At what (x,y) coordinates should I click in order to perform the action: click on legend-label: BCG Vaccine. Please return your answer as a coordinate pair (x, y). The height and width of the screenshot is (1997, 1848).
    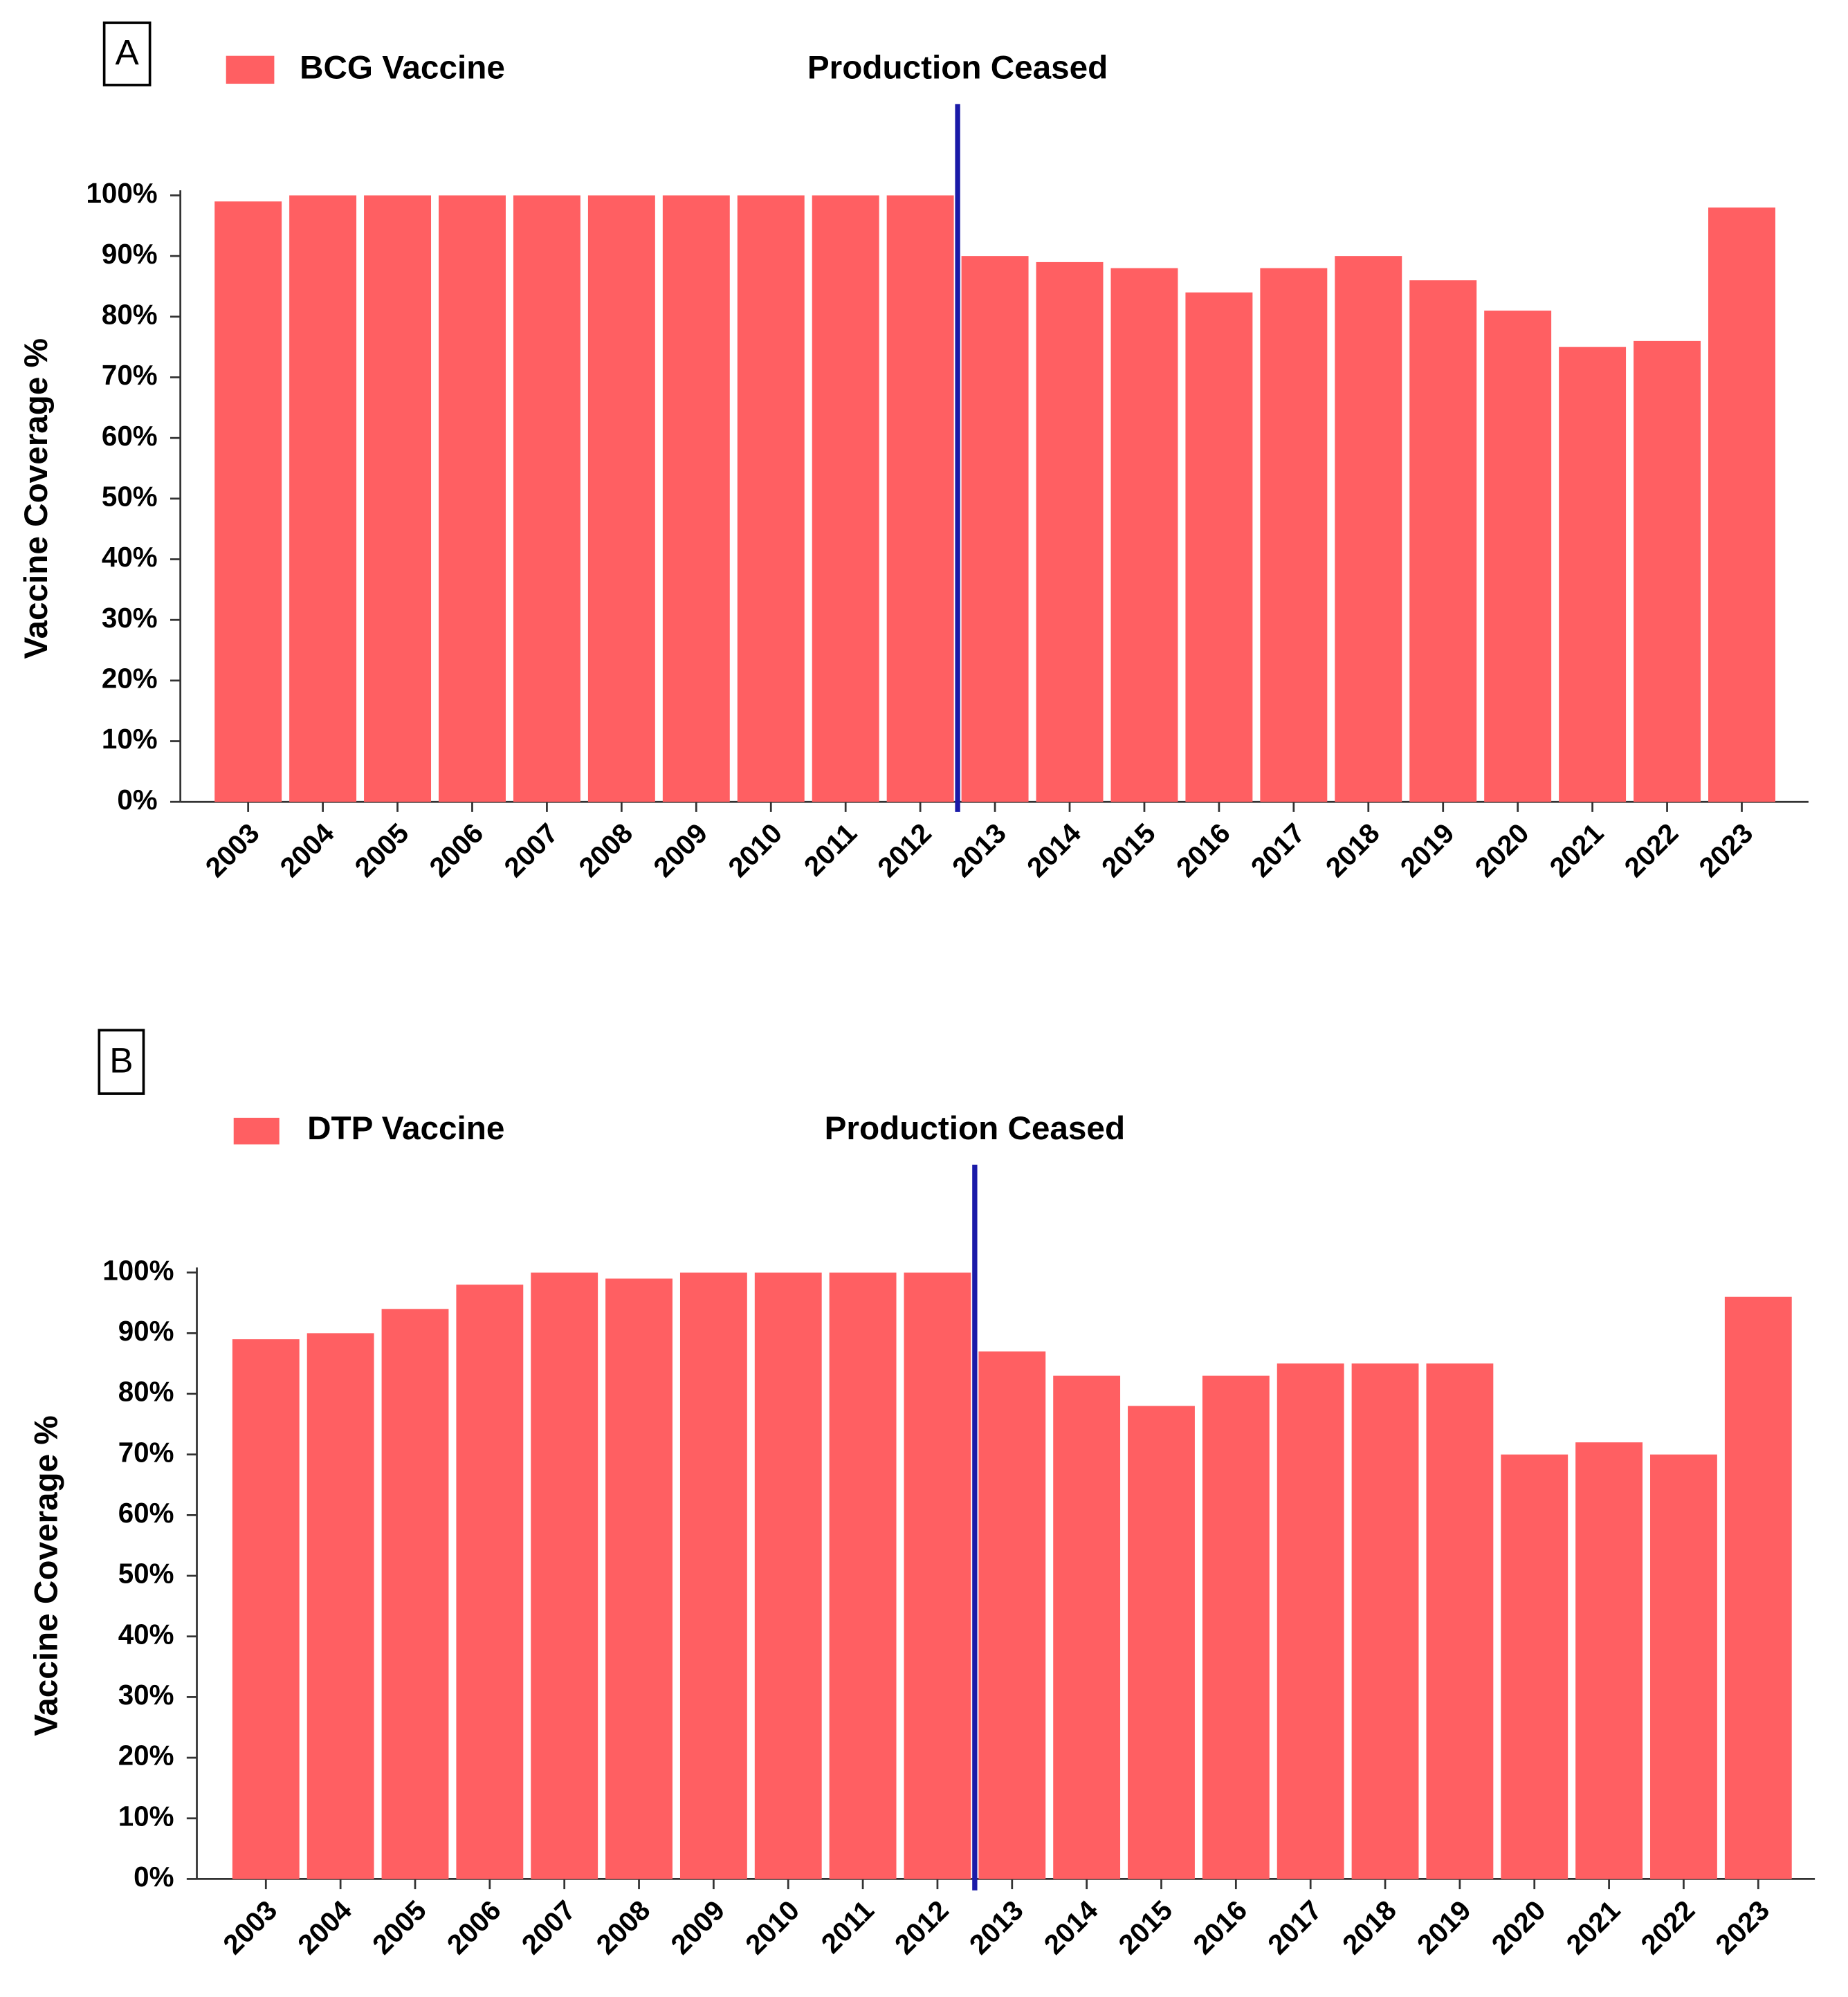
    Looking at the image, I should click on (402, 67).